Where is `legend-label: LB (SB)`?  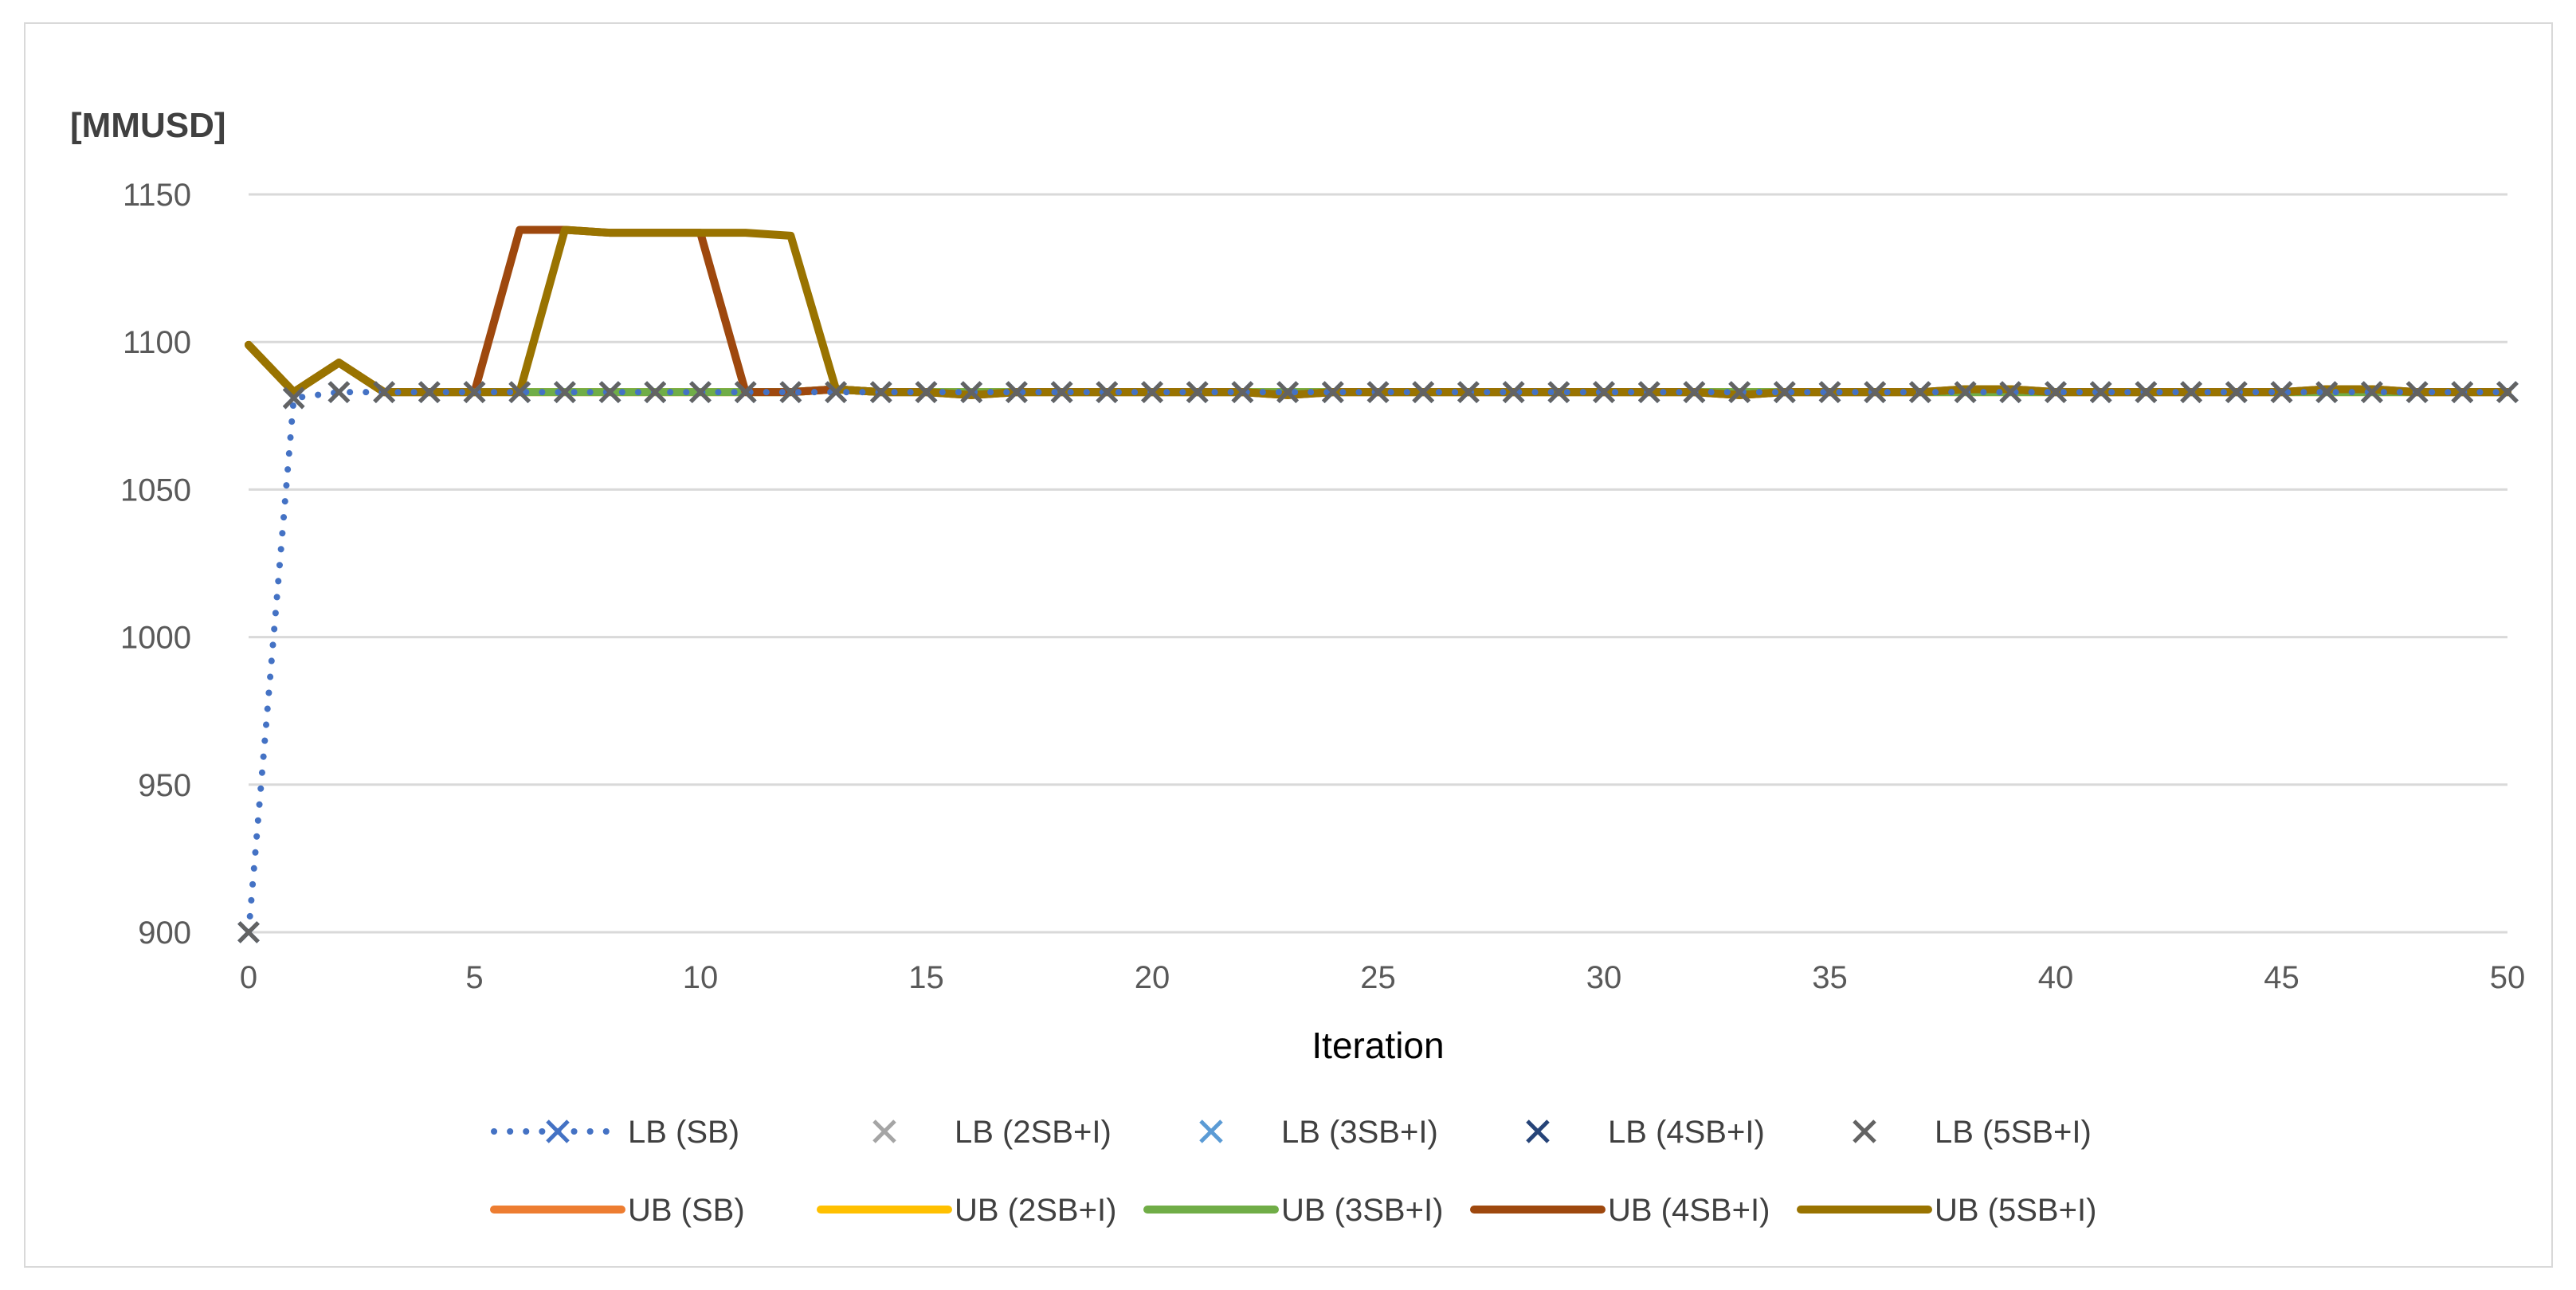
legend-label: LB (SB) is located at coordinates (683, 1132).